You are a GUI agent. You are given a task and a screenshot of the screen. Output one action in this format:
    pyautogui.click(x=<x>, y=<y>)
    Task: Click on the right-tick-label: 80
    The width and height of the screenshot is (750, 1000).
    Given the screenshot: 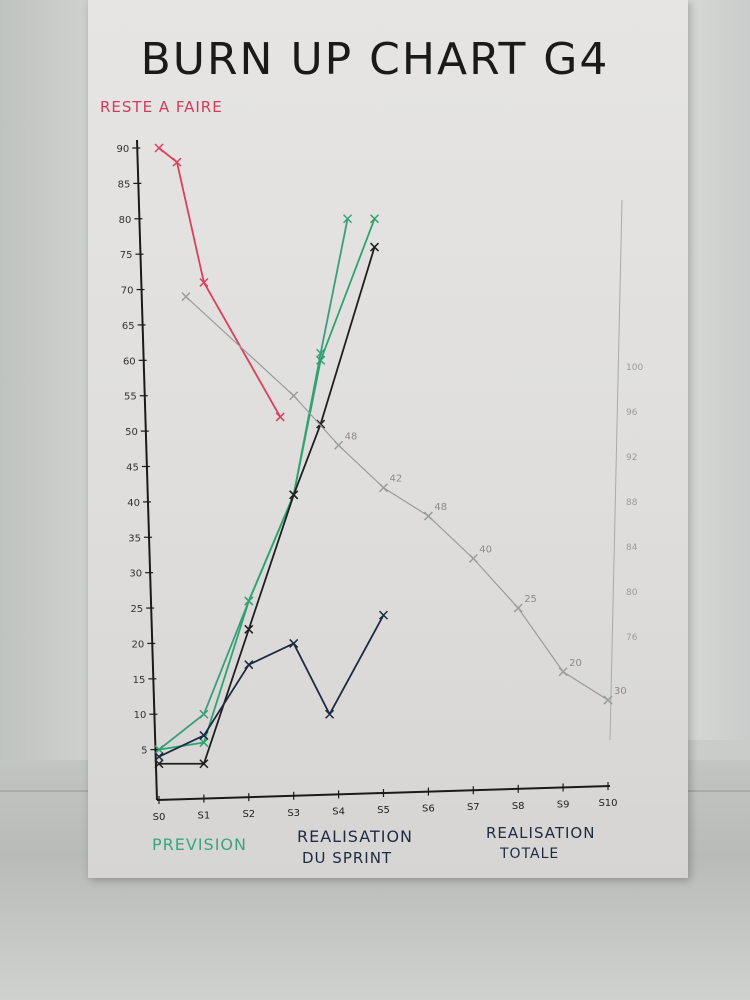 What is the action you would take?
    pyautogui.click(x=632, y=593)
    